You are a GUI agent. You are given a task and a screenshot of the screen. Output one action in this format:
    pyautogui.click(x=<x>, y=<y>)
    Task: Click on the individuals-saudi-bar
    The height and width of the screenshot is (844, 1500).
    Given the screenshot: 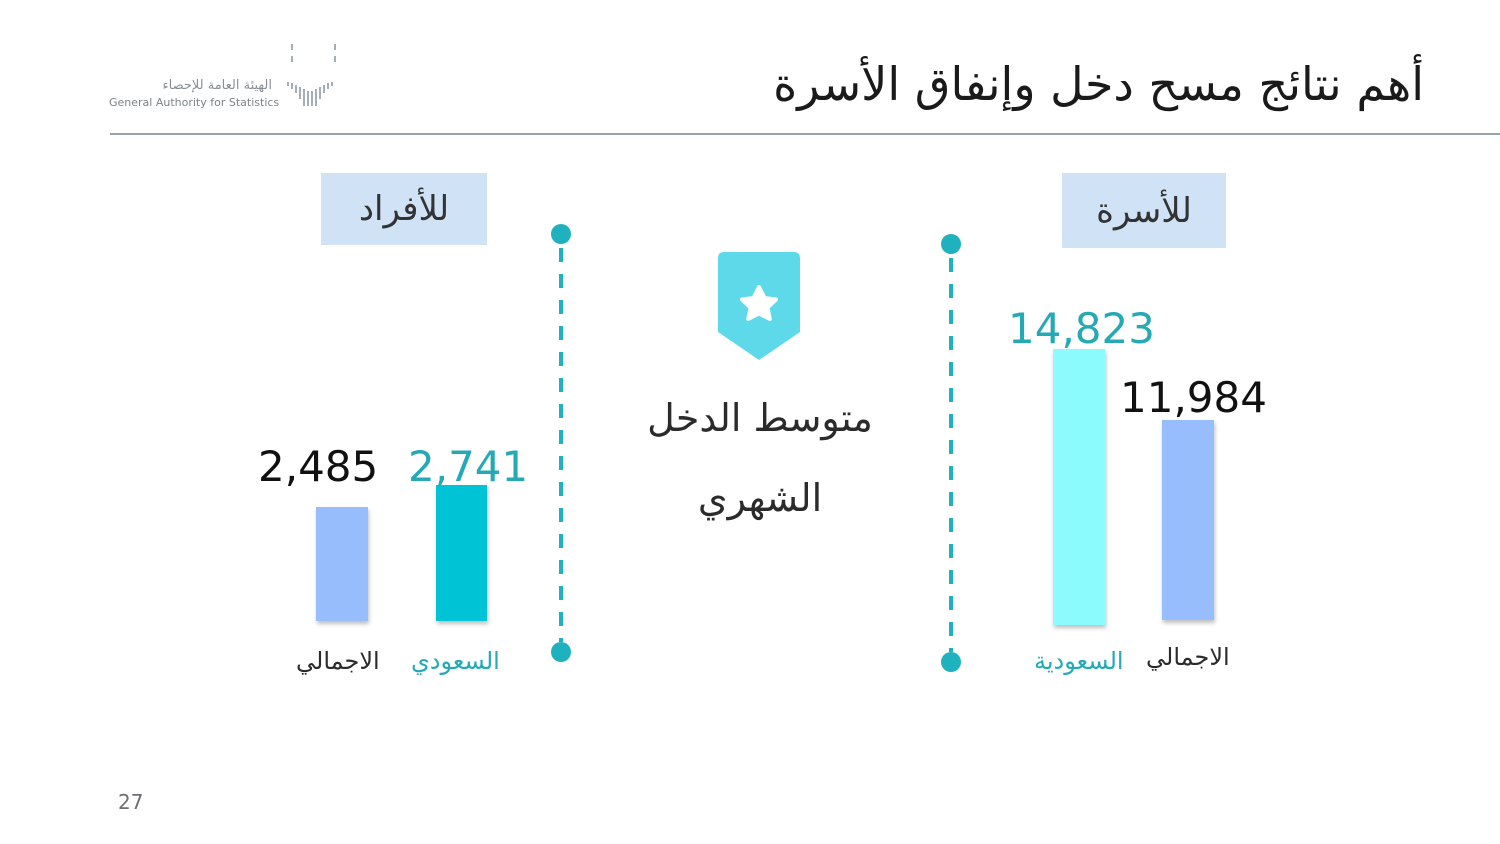 What is the action you would take?
    pyautogui.click(x=461, y=553)
    